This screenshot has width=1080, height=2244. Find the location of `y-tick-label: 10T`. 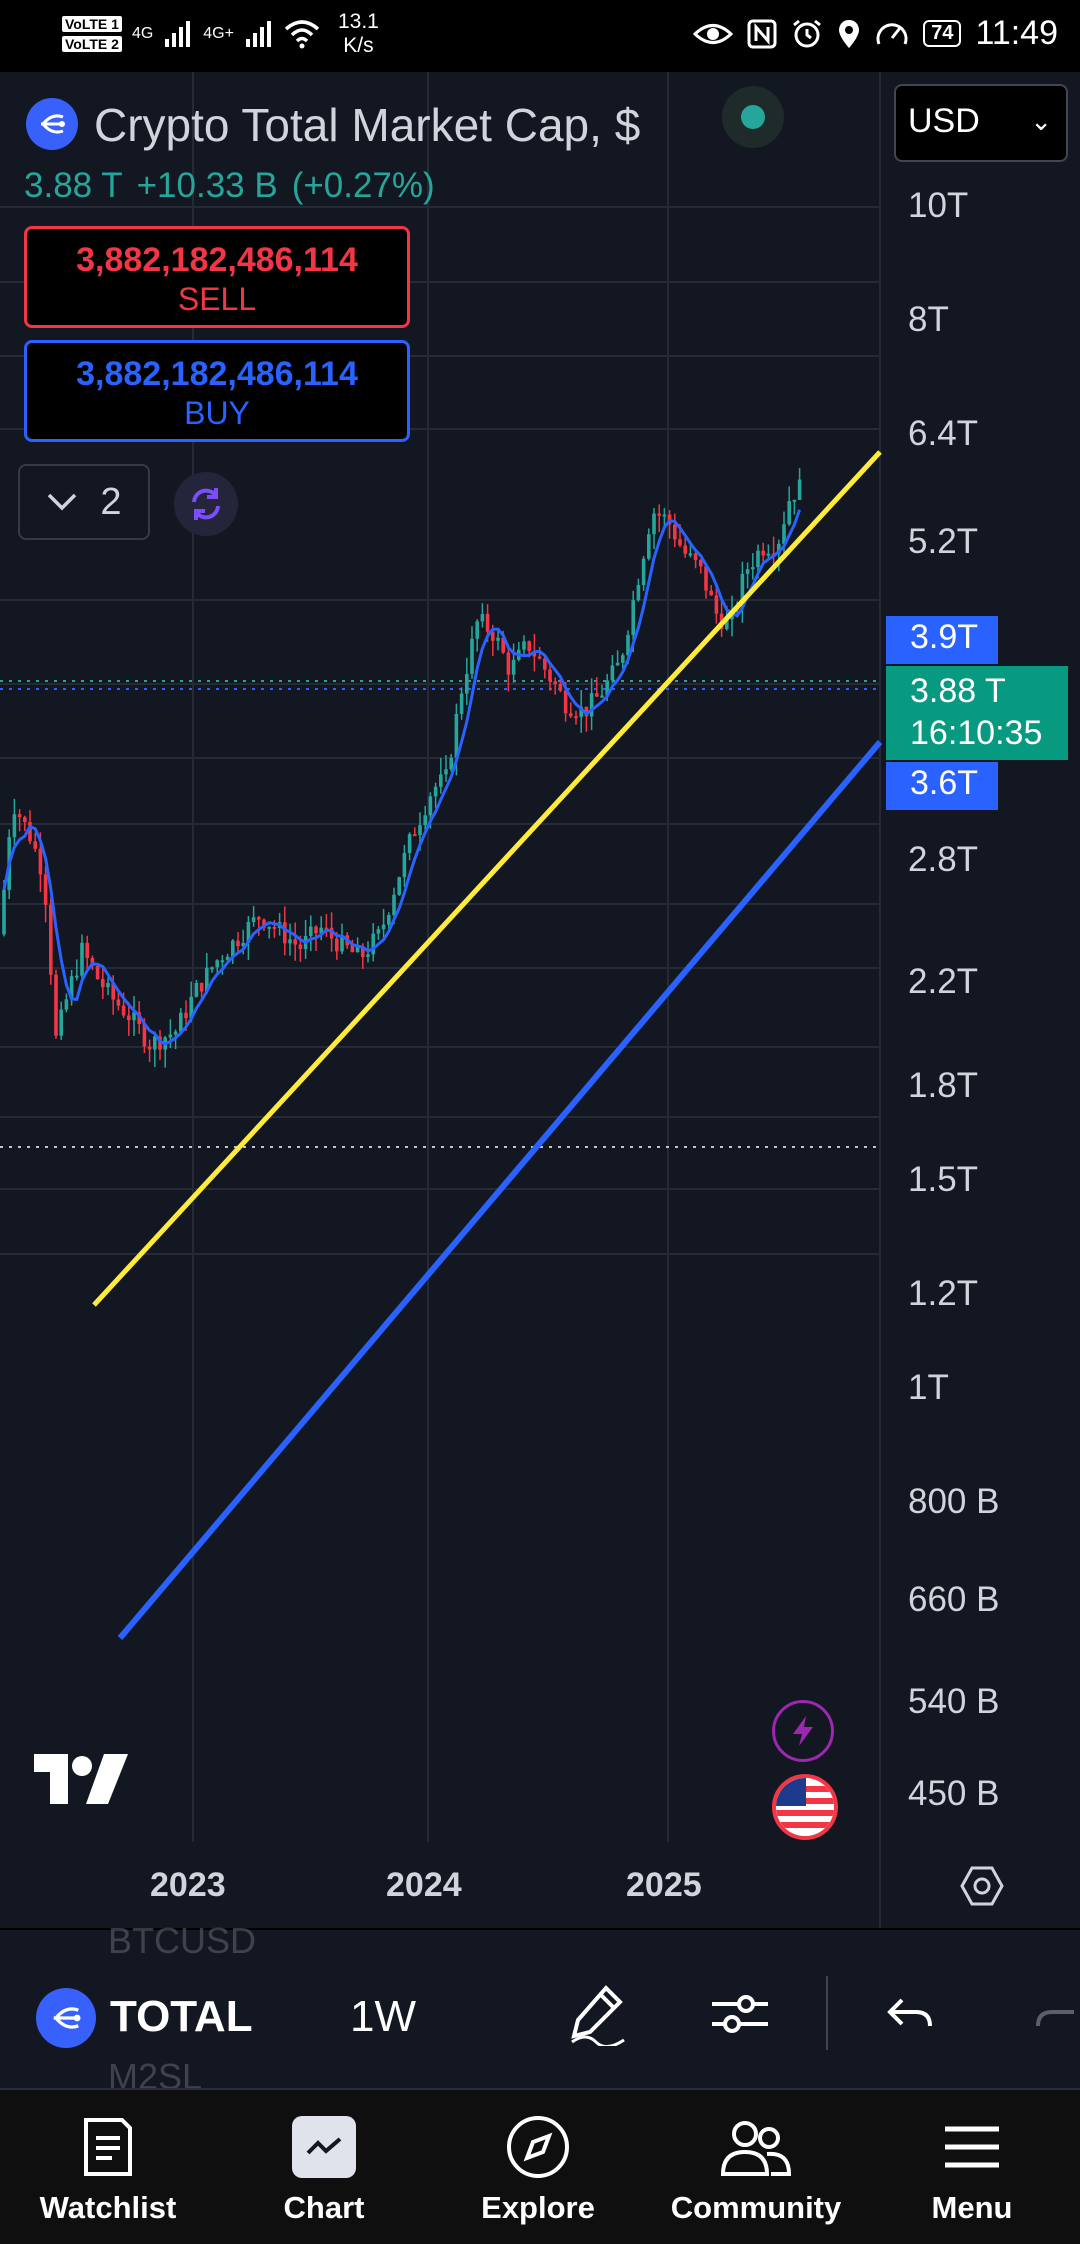

y-tick-label: 10T is located at coordinates (938, 205).